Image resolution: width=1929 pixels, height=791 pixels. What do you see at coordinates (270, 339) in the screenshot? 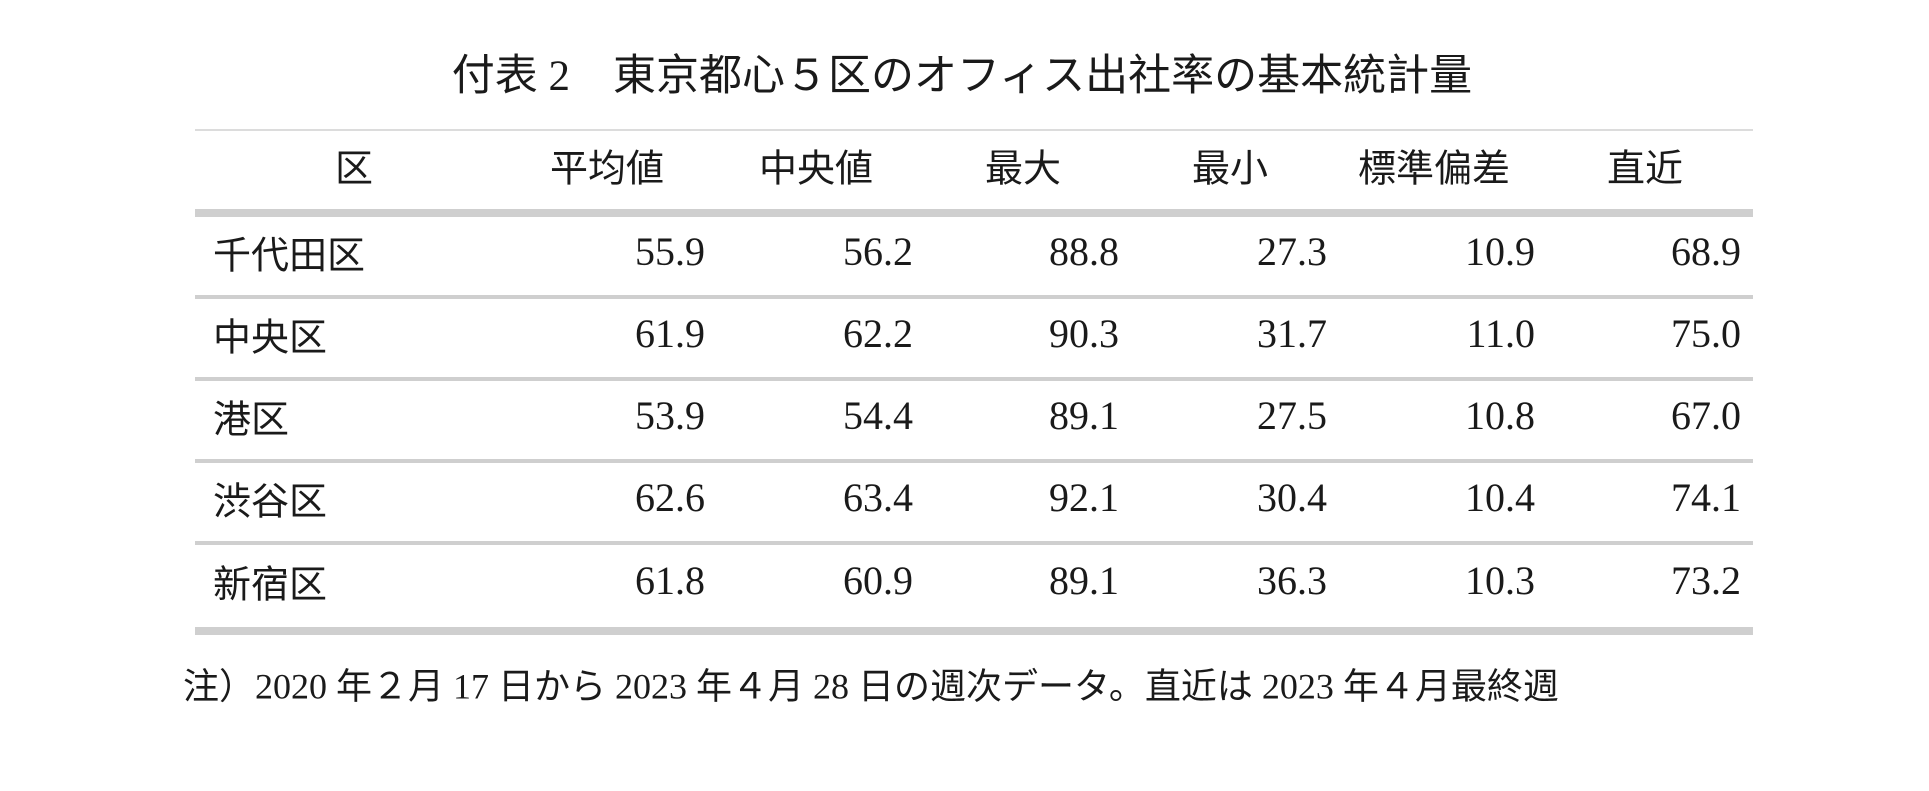
I see `row-label: 中央区` at bounding box center [270, 339].